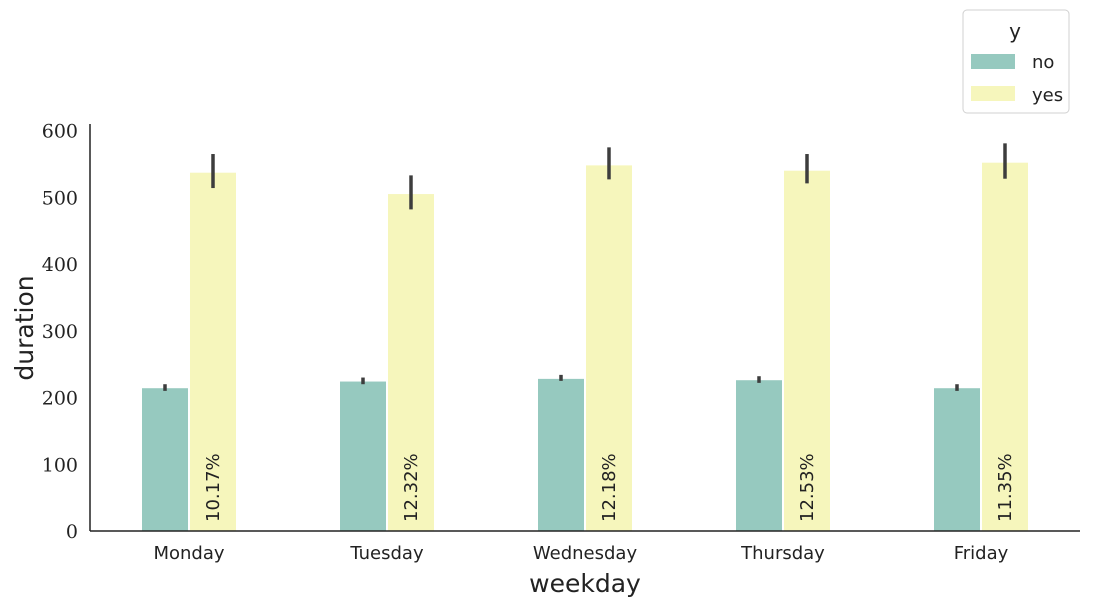 Image resolution: width=1095 pixels, height=607 pixels. Describe the element at coordinates (1005, 487) in the screenshot. I see `percentage-label-friday: 11.35%` at that location.